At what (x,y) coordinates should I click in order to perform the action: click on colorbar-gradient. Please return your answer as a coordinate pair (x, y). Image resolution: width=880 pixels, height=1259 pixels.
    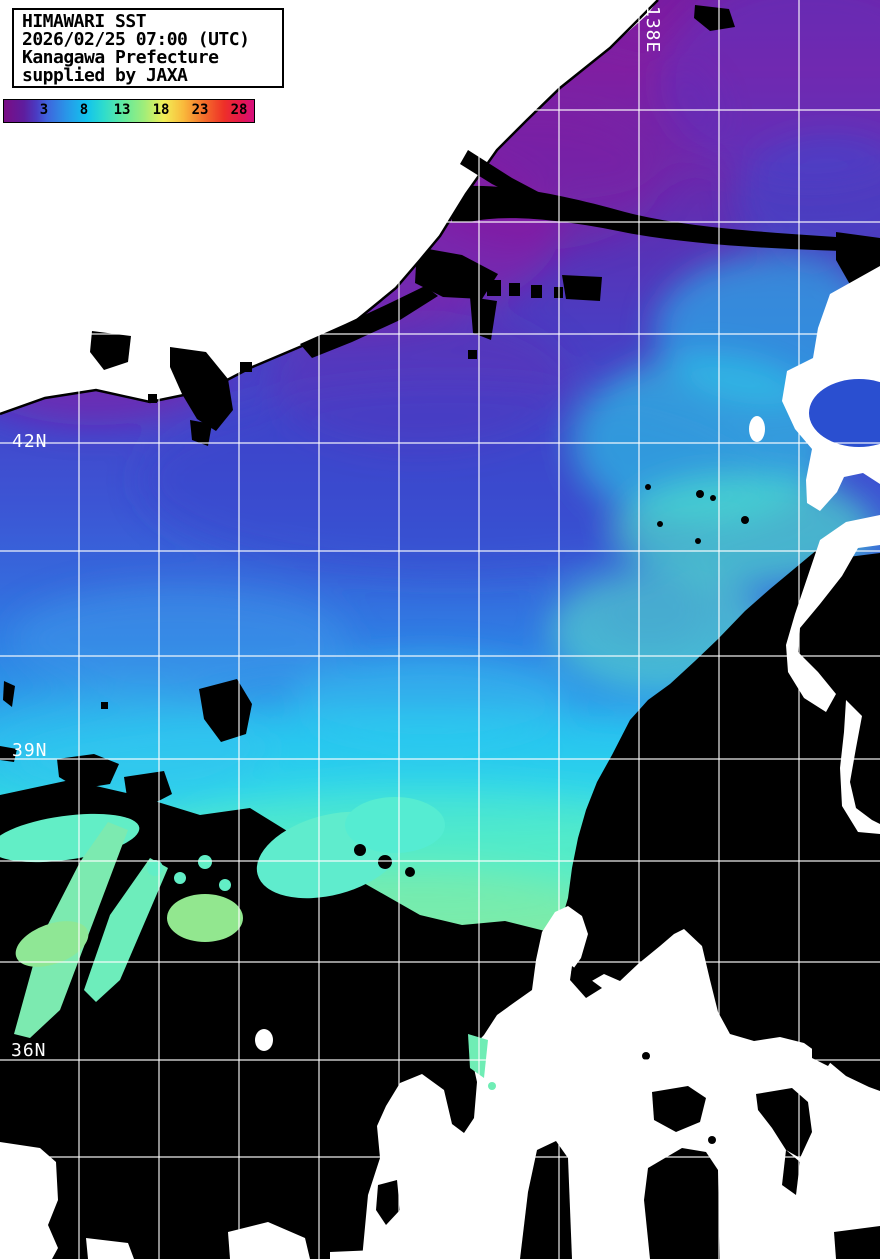
    Looking at the image, I should click on (129, 111).